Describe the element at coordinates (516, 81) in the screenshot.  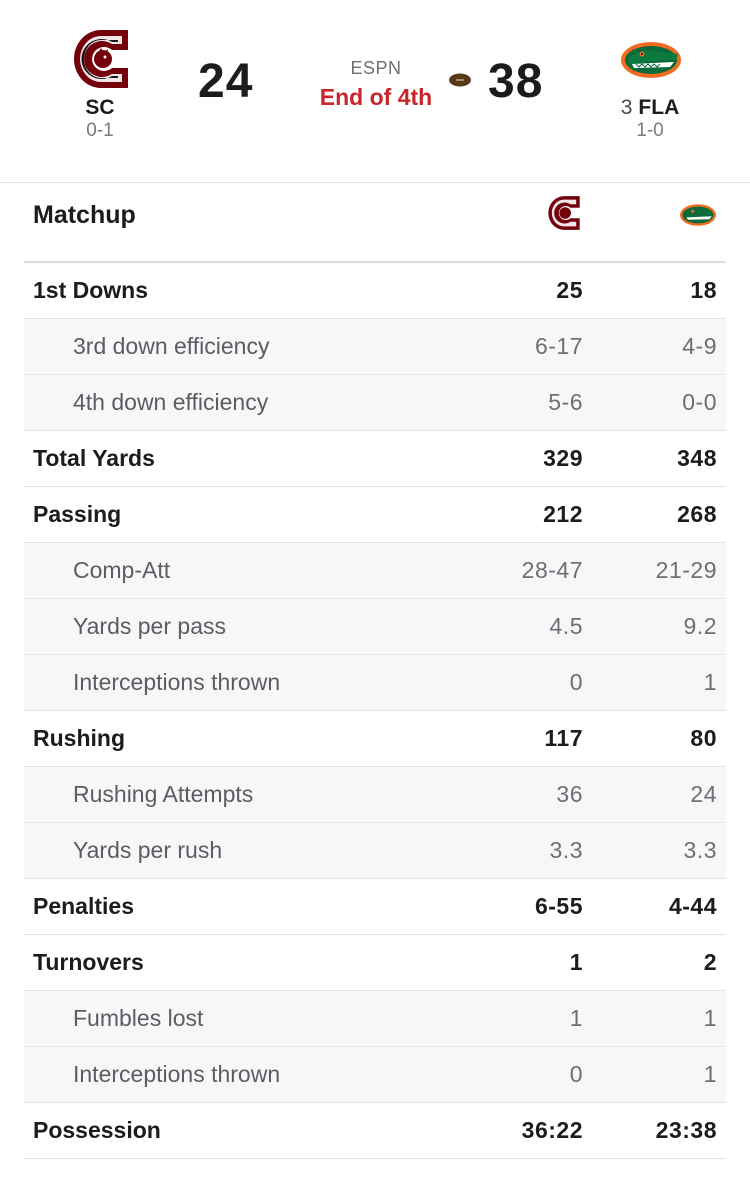
I see `home-score: 38` at that location.